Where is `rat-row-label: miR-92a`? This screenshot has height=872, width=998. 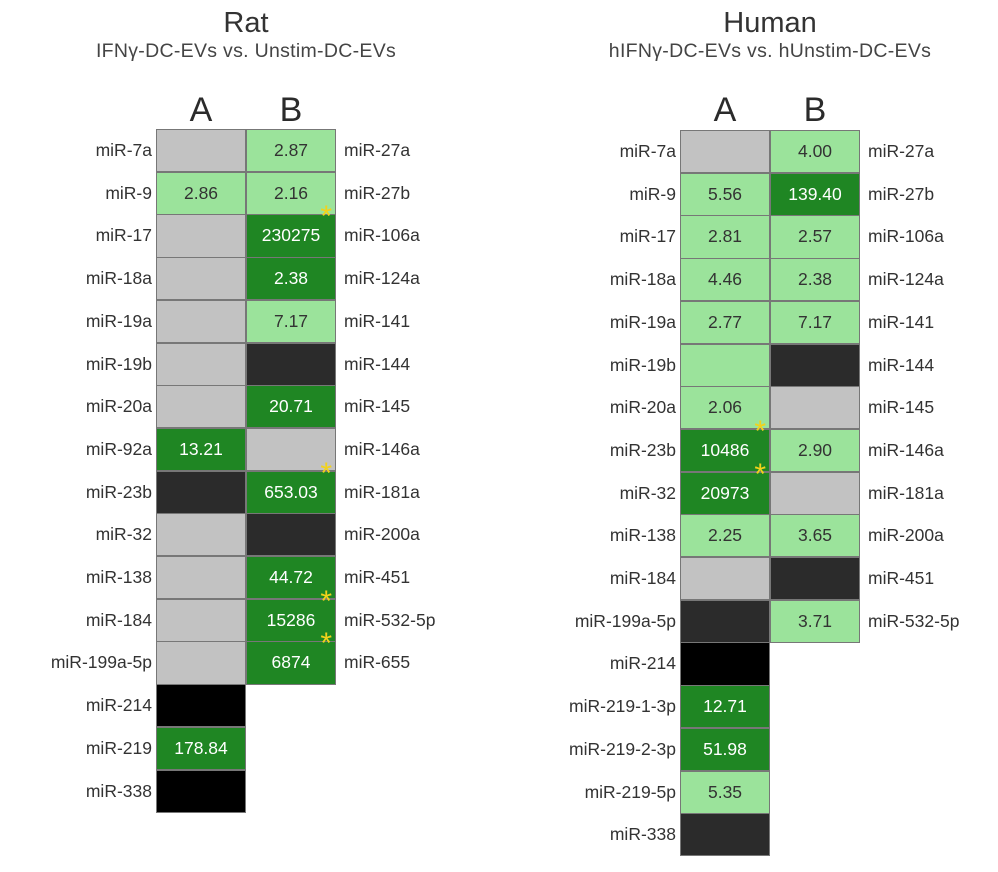 rat-row-label: miR-92a is located at coordinates (118, 448).